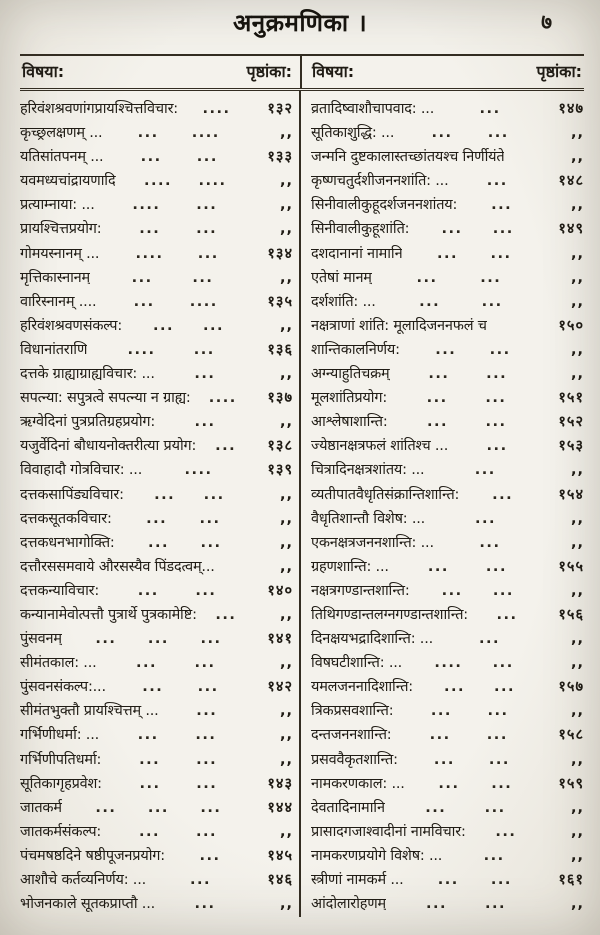 This screenshot has width=600, height=935. I want to click on entry-title: सिनीवालीकुहूशांति:, so click(360, 229).